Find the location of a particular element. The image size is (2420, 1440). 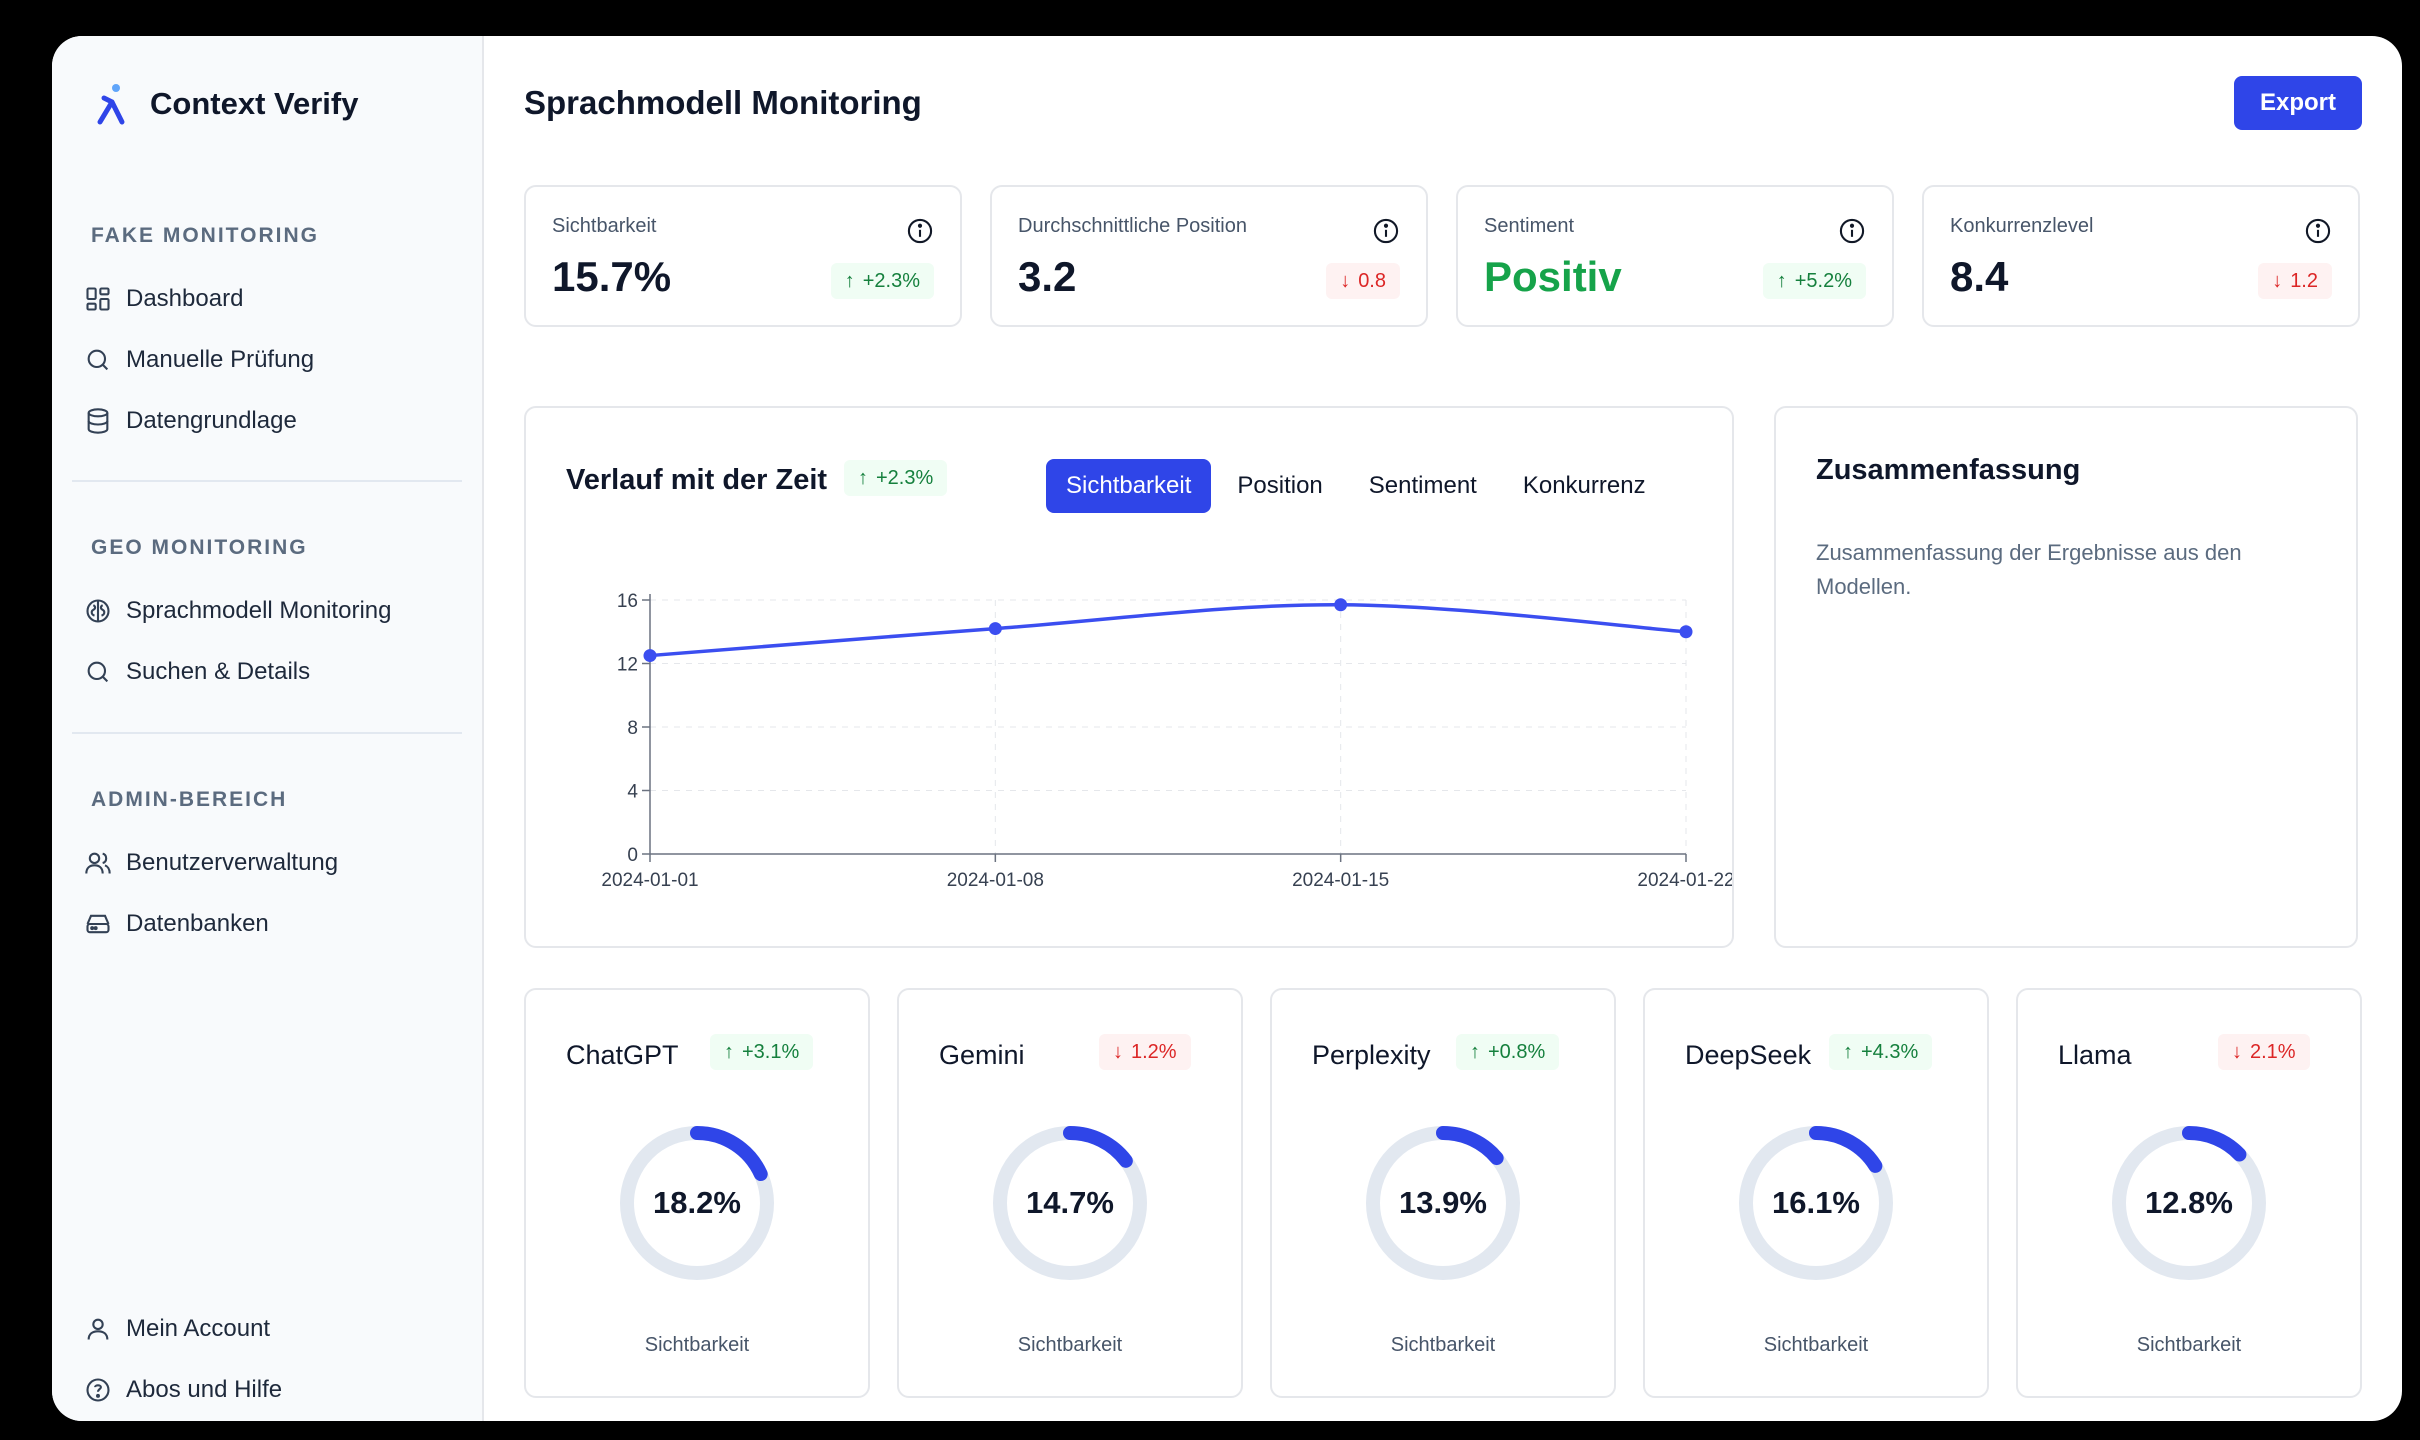

page-title: Sprachmodell Monitoring is located at coordinates (723, 102).